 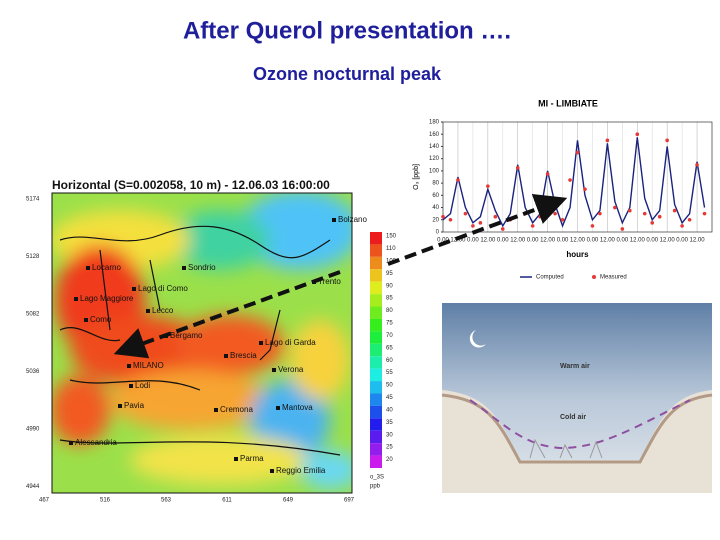 I want to click on arrow, so click(x=227, y=314).